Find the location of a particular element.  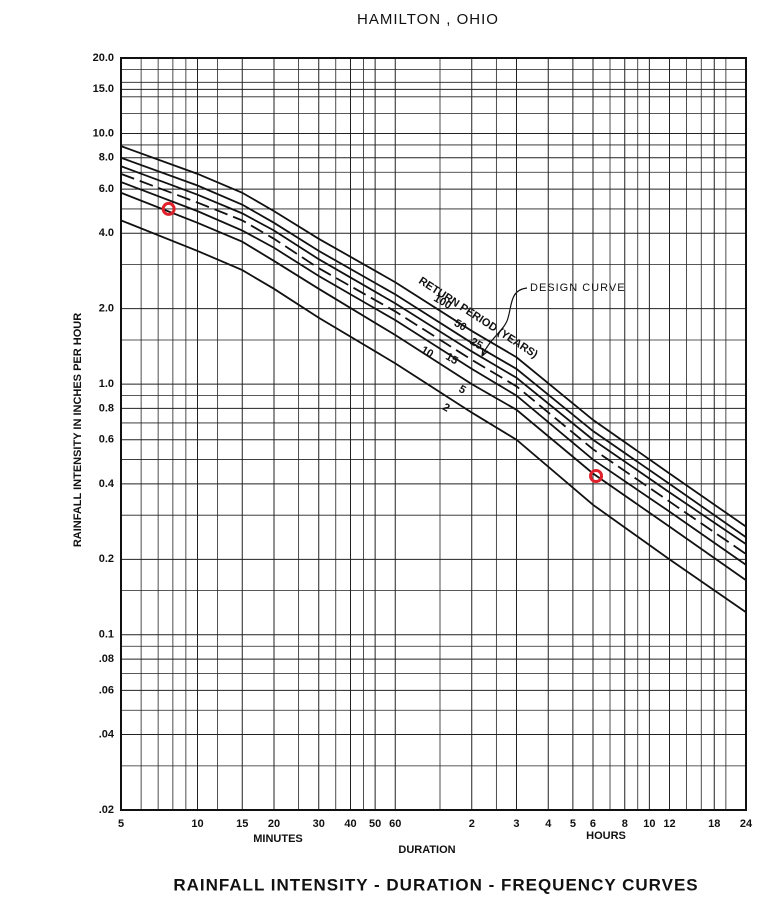

y-tick-label: 0.6 is located at coordinates (106, 440).